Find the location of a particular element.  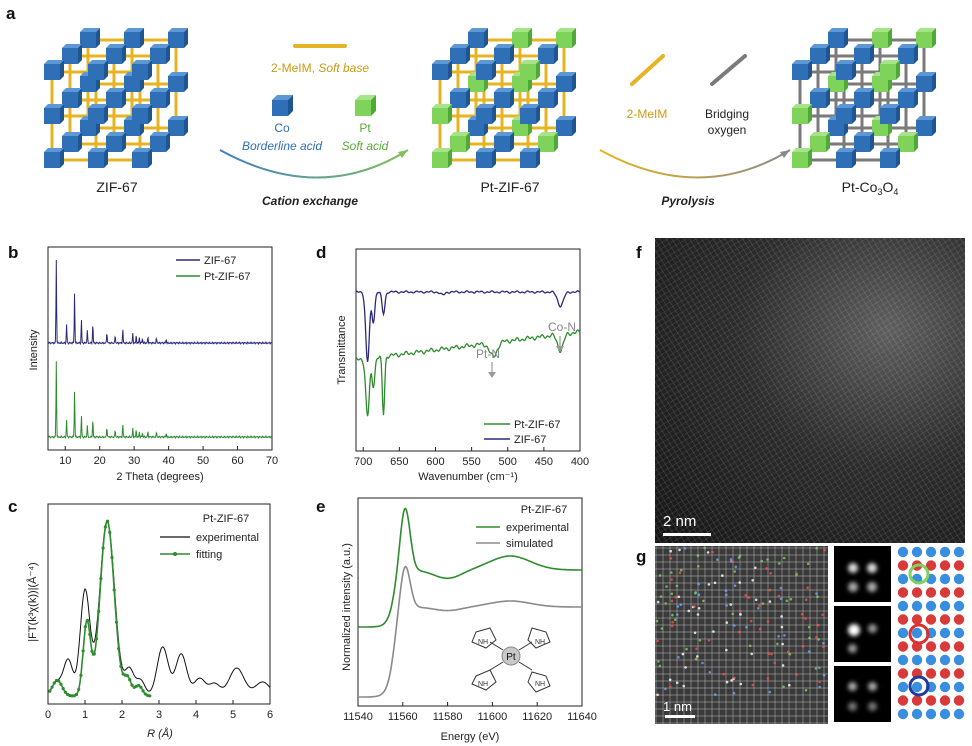

stem-image-g: 1 nm is located at coordinates (741, 635).